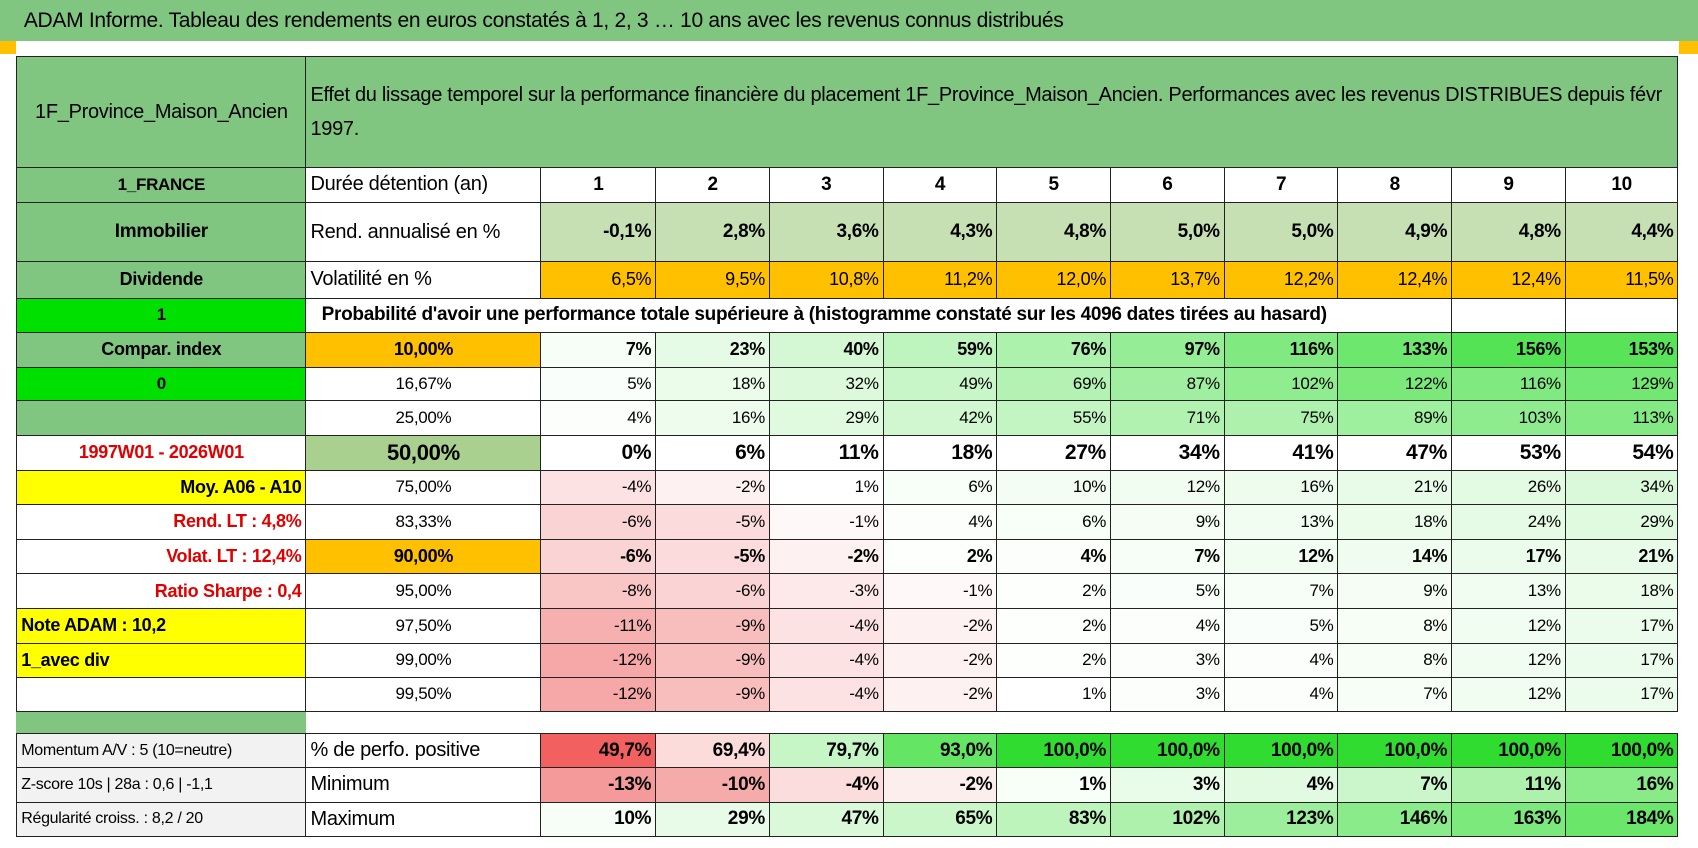 The height and width of the screenshot is (848, 1698). I want to click on value-cell: 146%, so click(1395, 820).